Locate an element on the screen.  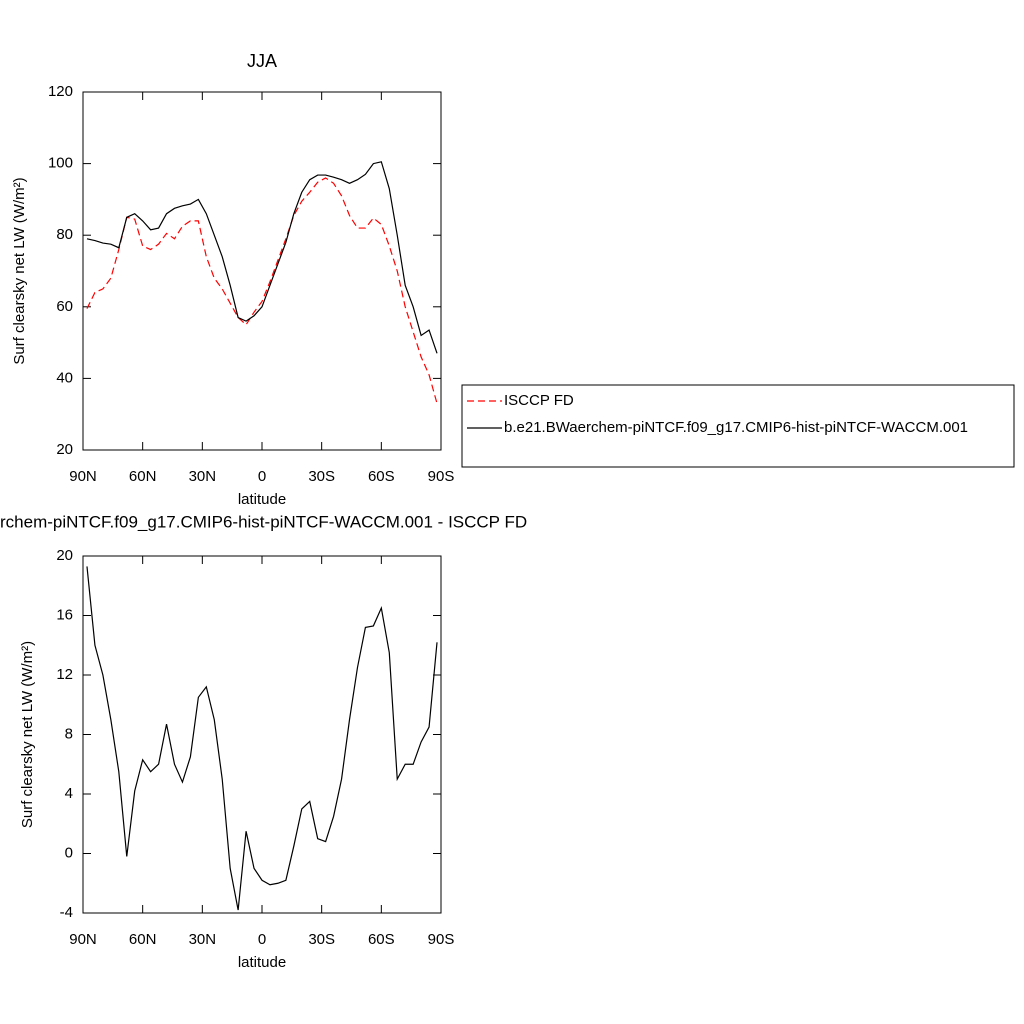
y-tick-label: 120 is located at coordinates (60, 91).